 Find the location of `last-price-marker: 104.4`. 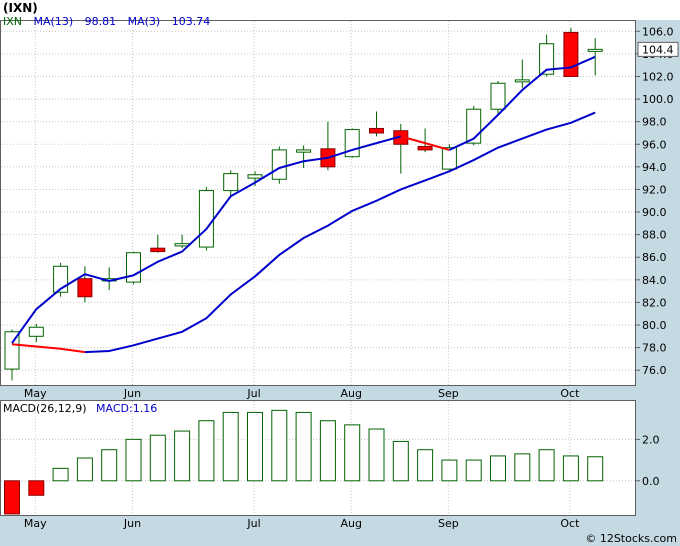

last-price-marker: 104.4 is located at coordinates (658, 49).